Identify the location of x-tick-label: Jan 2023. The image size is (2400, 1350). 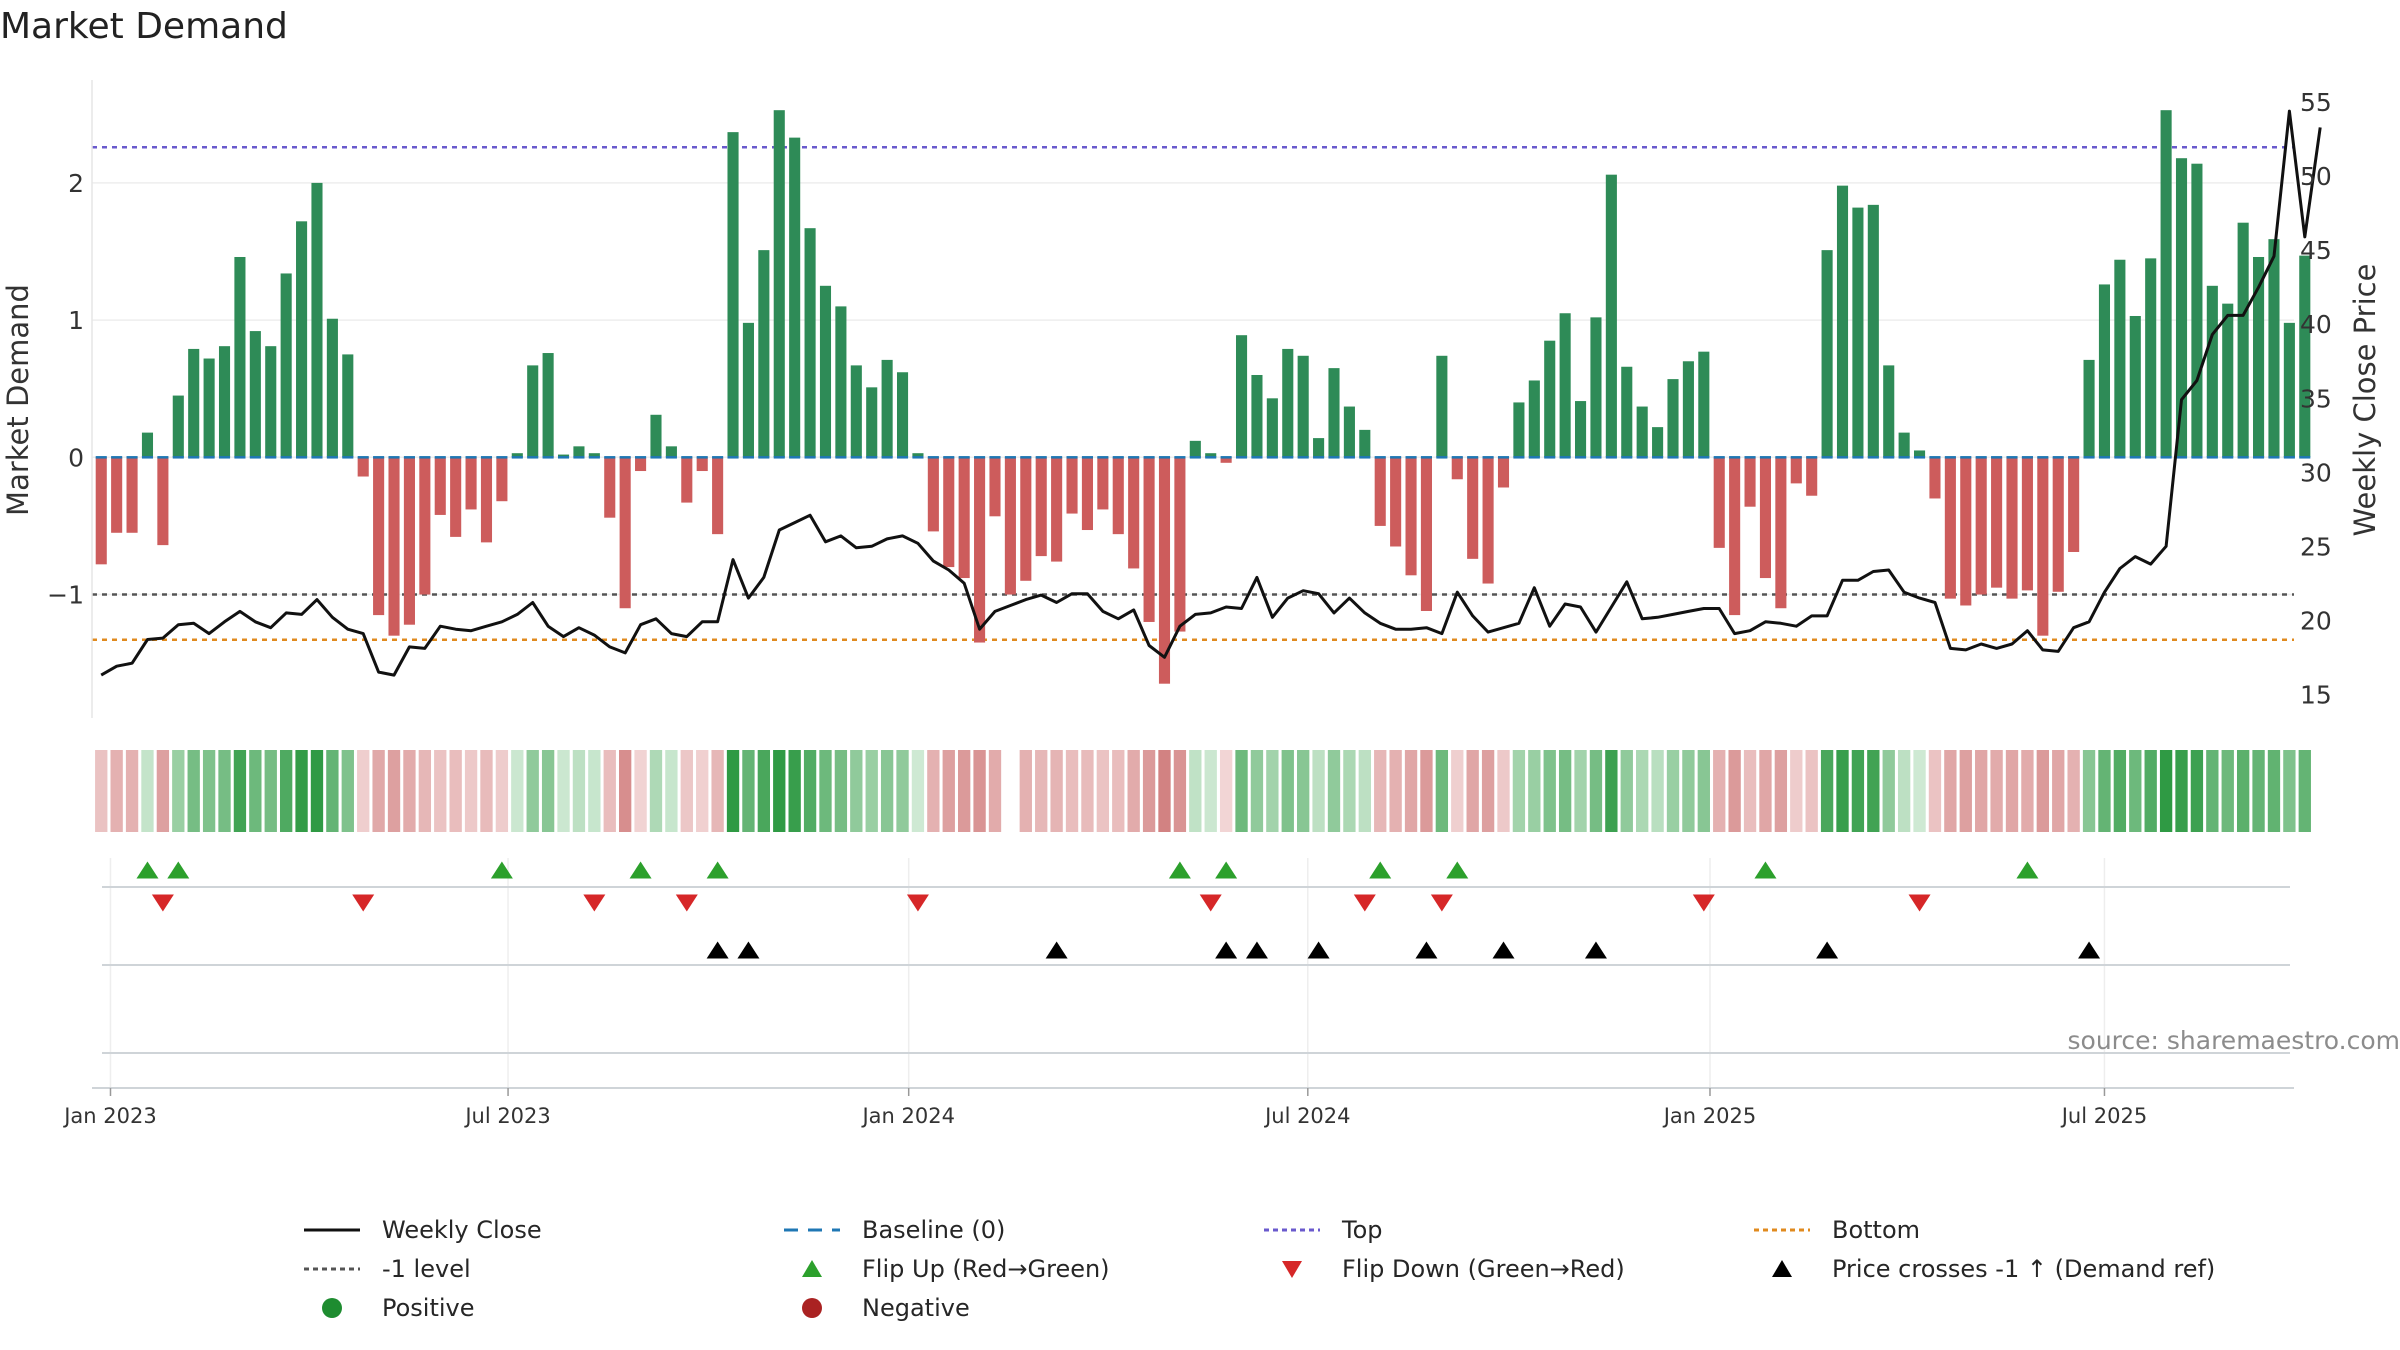
(109, 1116).